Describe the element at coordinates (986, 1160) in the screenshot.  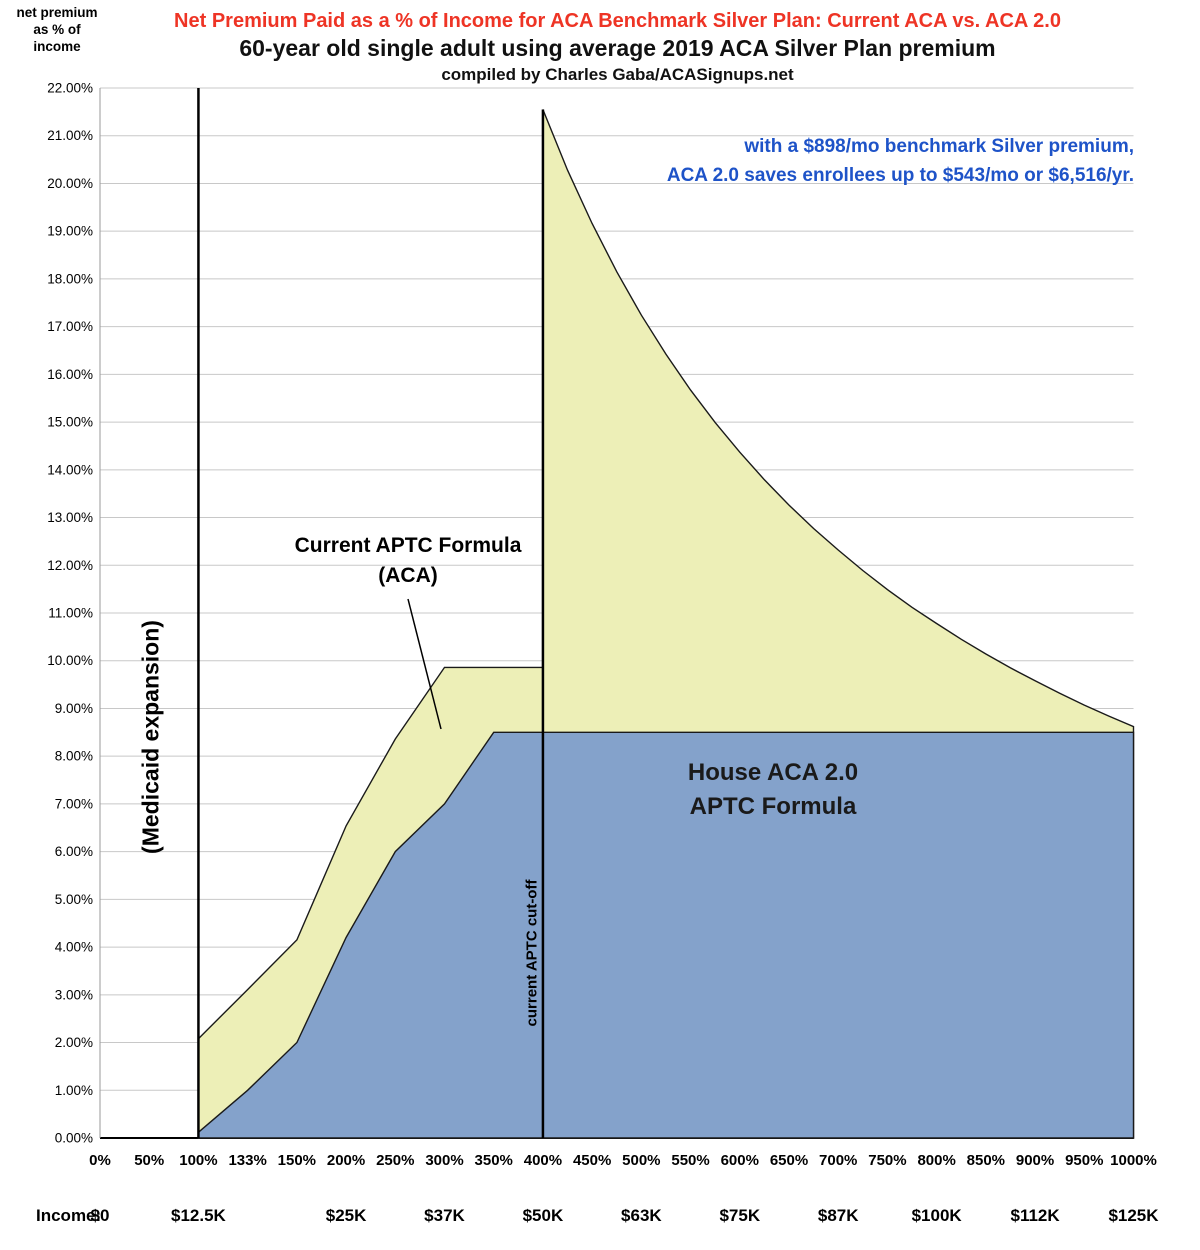
I see `x-axis-tick-label: 850%` at that location.